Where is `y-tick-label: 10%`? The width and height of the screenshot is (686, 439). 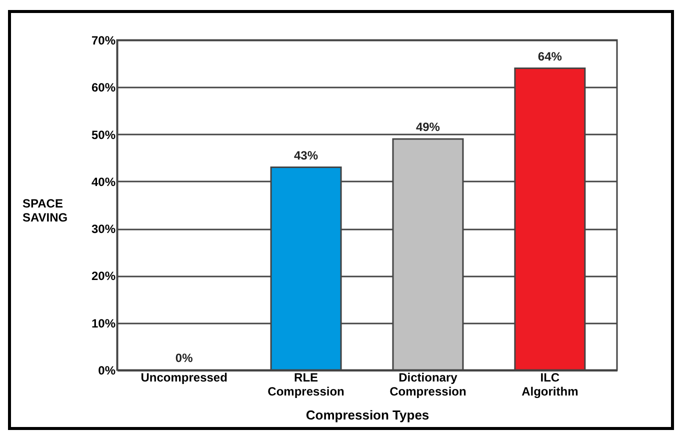
y-tick-label: 10% is located at coordinates (103, 323).